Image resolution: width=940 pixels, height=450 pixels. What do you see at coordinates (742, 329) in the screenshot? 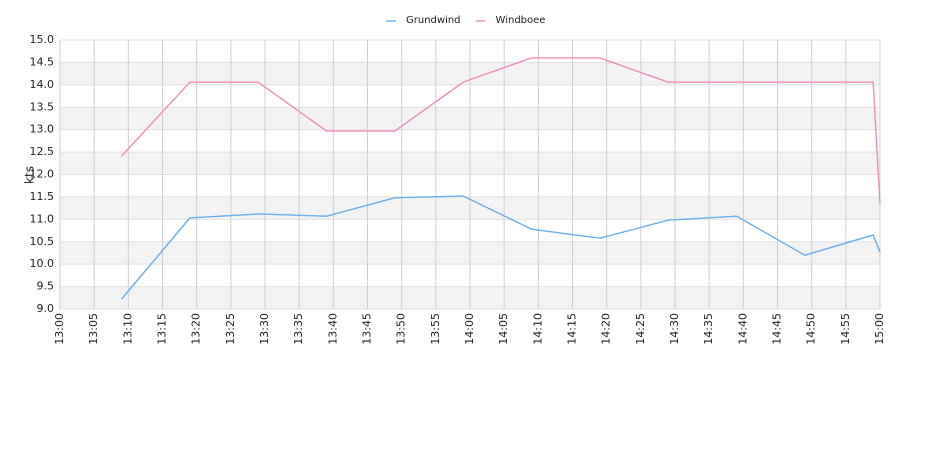
I see `x-tick-label: 14:40` at bounding box center [742, 329].